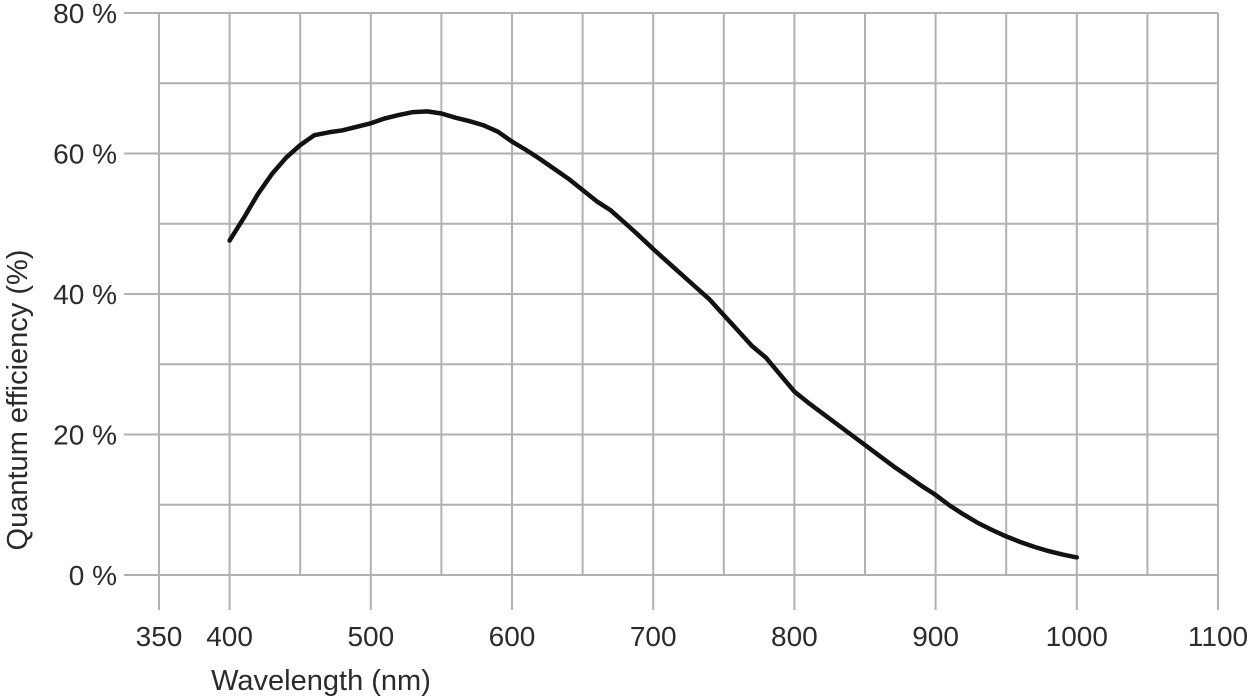 The width and height of the screenshot is (1250, 700). I want to click on x-tick-label: 350, so click(159, 636).